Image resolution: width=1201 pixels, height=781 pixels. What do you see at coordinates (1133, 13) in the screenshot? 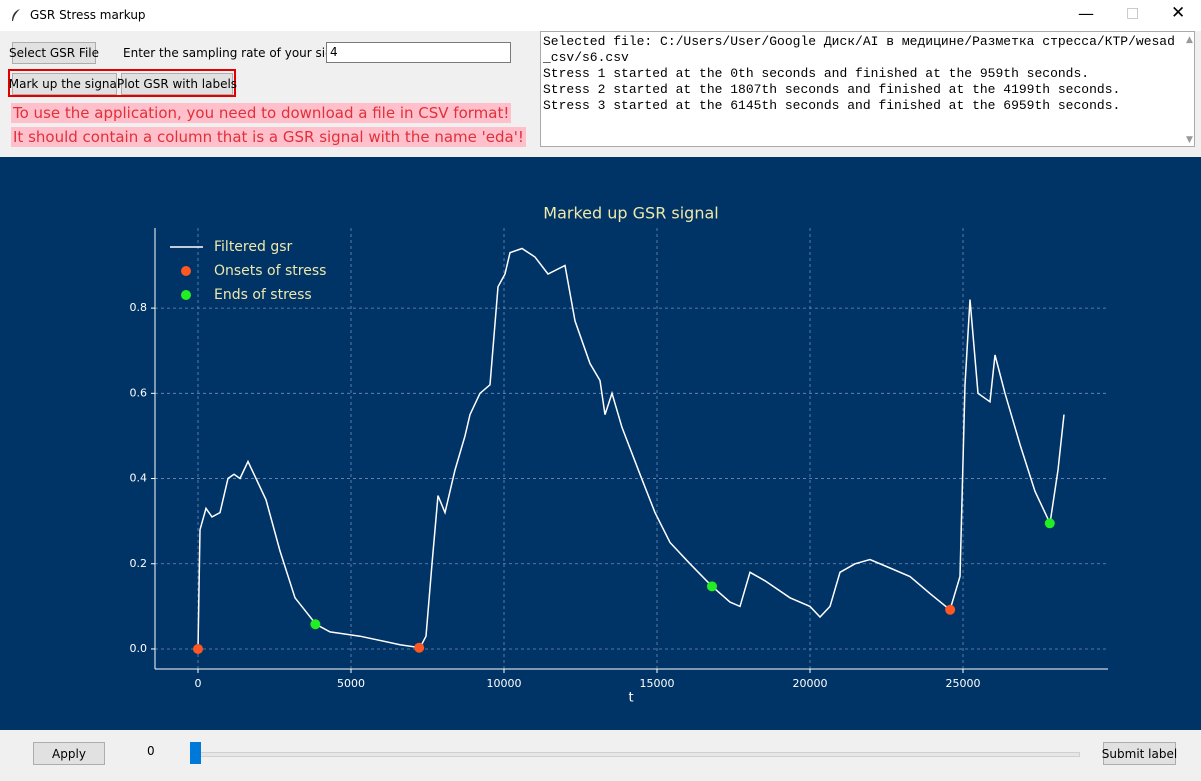
I see `maximize-button: □` at bounding box center [1133, 13].